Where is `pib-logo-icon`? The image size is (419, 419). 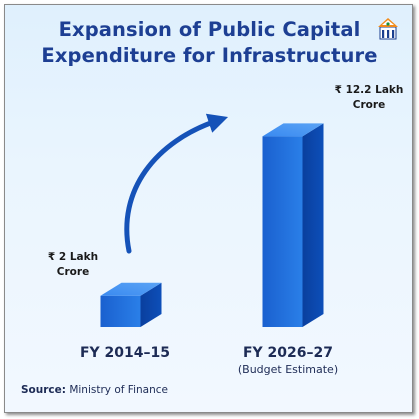 pib-logo-icon is located at coordinates (388, 29).